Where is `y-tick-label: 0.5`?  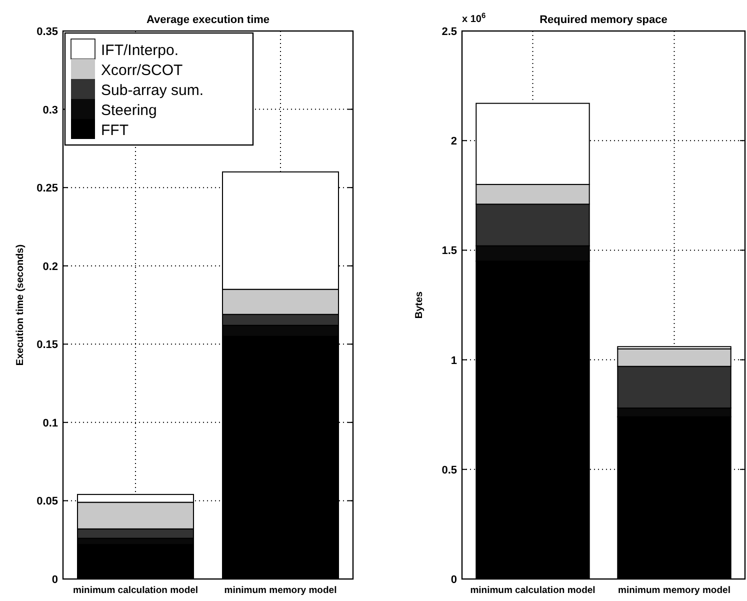
y-tick-label: 0.5 is located at coordinates (449, 470).